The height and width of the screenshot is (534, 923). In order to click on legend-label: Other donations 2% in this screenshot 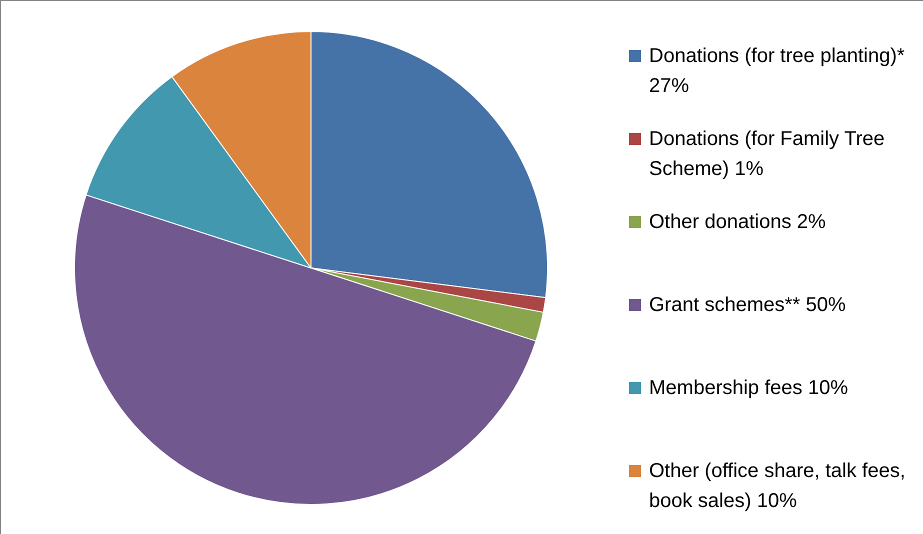, I will do `click(737, 222)`.